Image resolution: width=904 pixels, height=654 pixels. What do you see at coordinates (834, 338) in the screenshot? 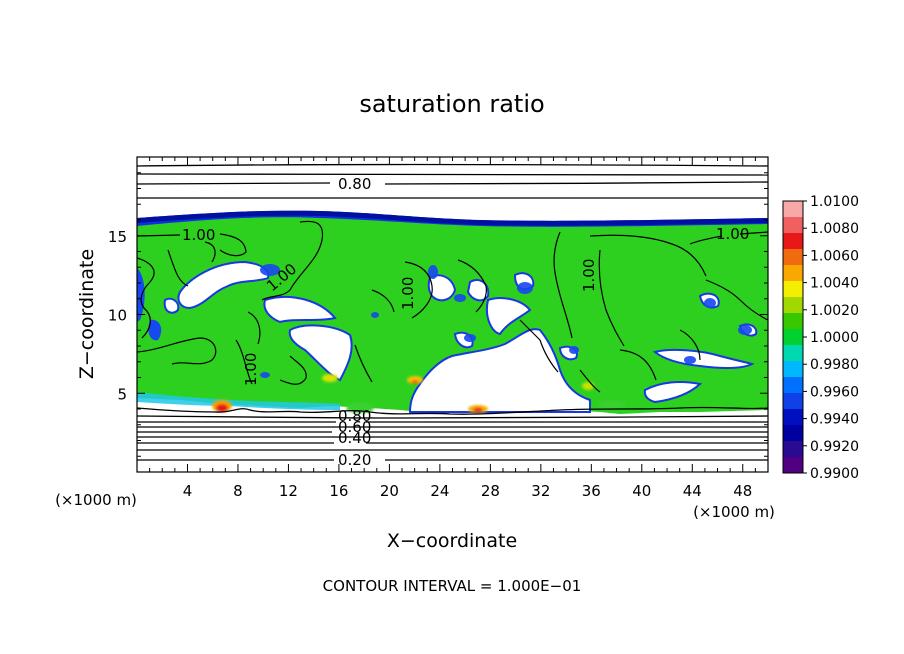
I see `colorbar-label: 1.0000` at bounding box center [834, 338].